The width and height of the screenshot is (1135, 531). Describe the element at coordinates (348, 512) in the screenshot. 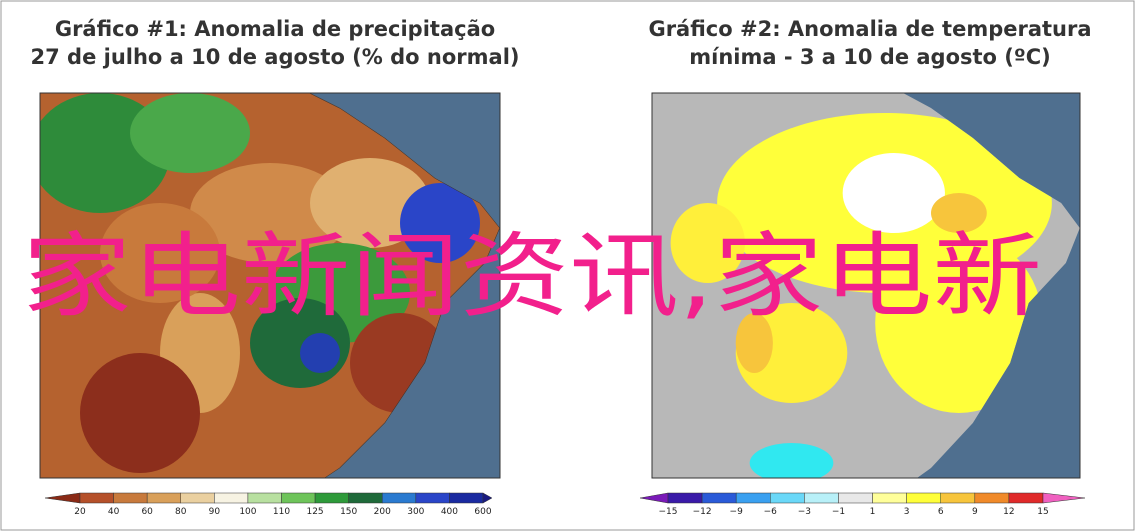

I see `colorbar-label: 150` at that location.